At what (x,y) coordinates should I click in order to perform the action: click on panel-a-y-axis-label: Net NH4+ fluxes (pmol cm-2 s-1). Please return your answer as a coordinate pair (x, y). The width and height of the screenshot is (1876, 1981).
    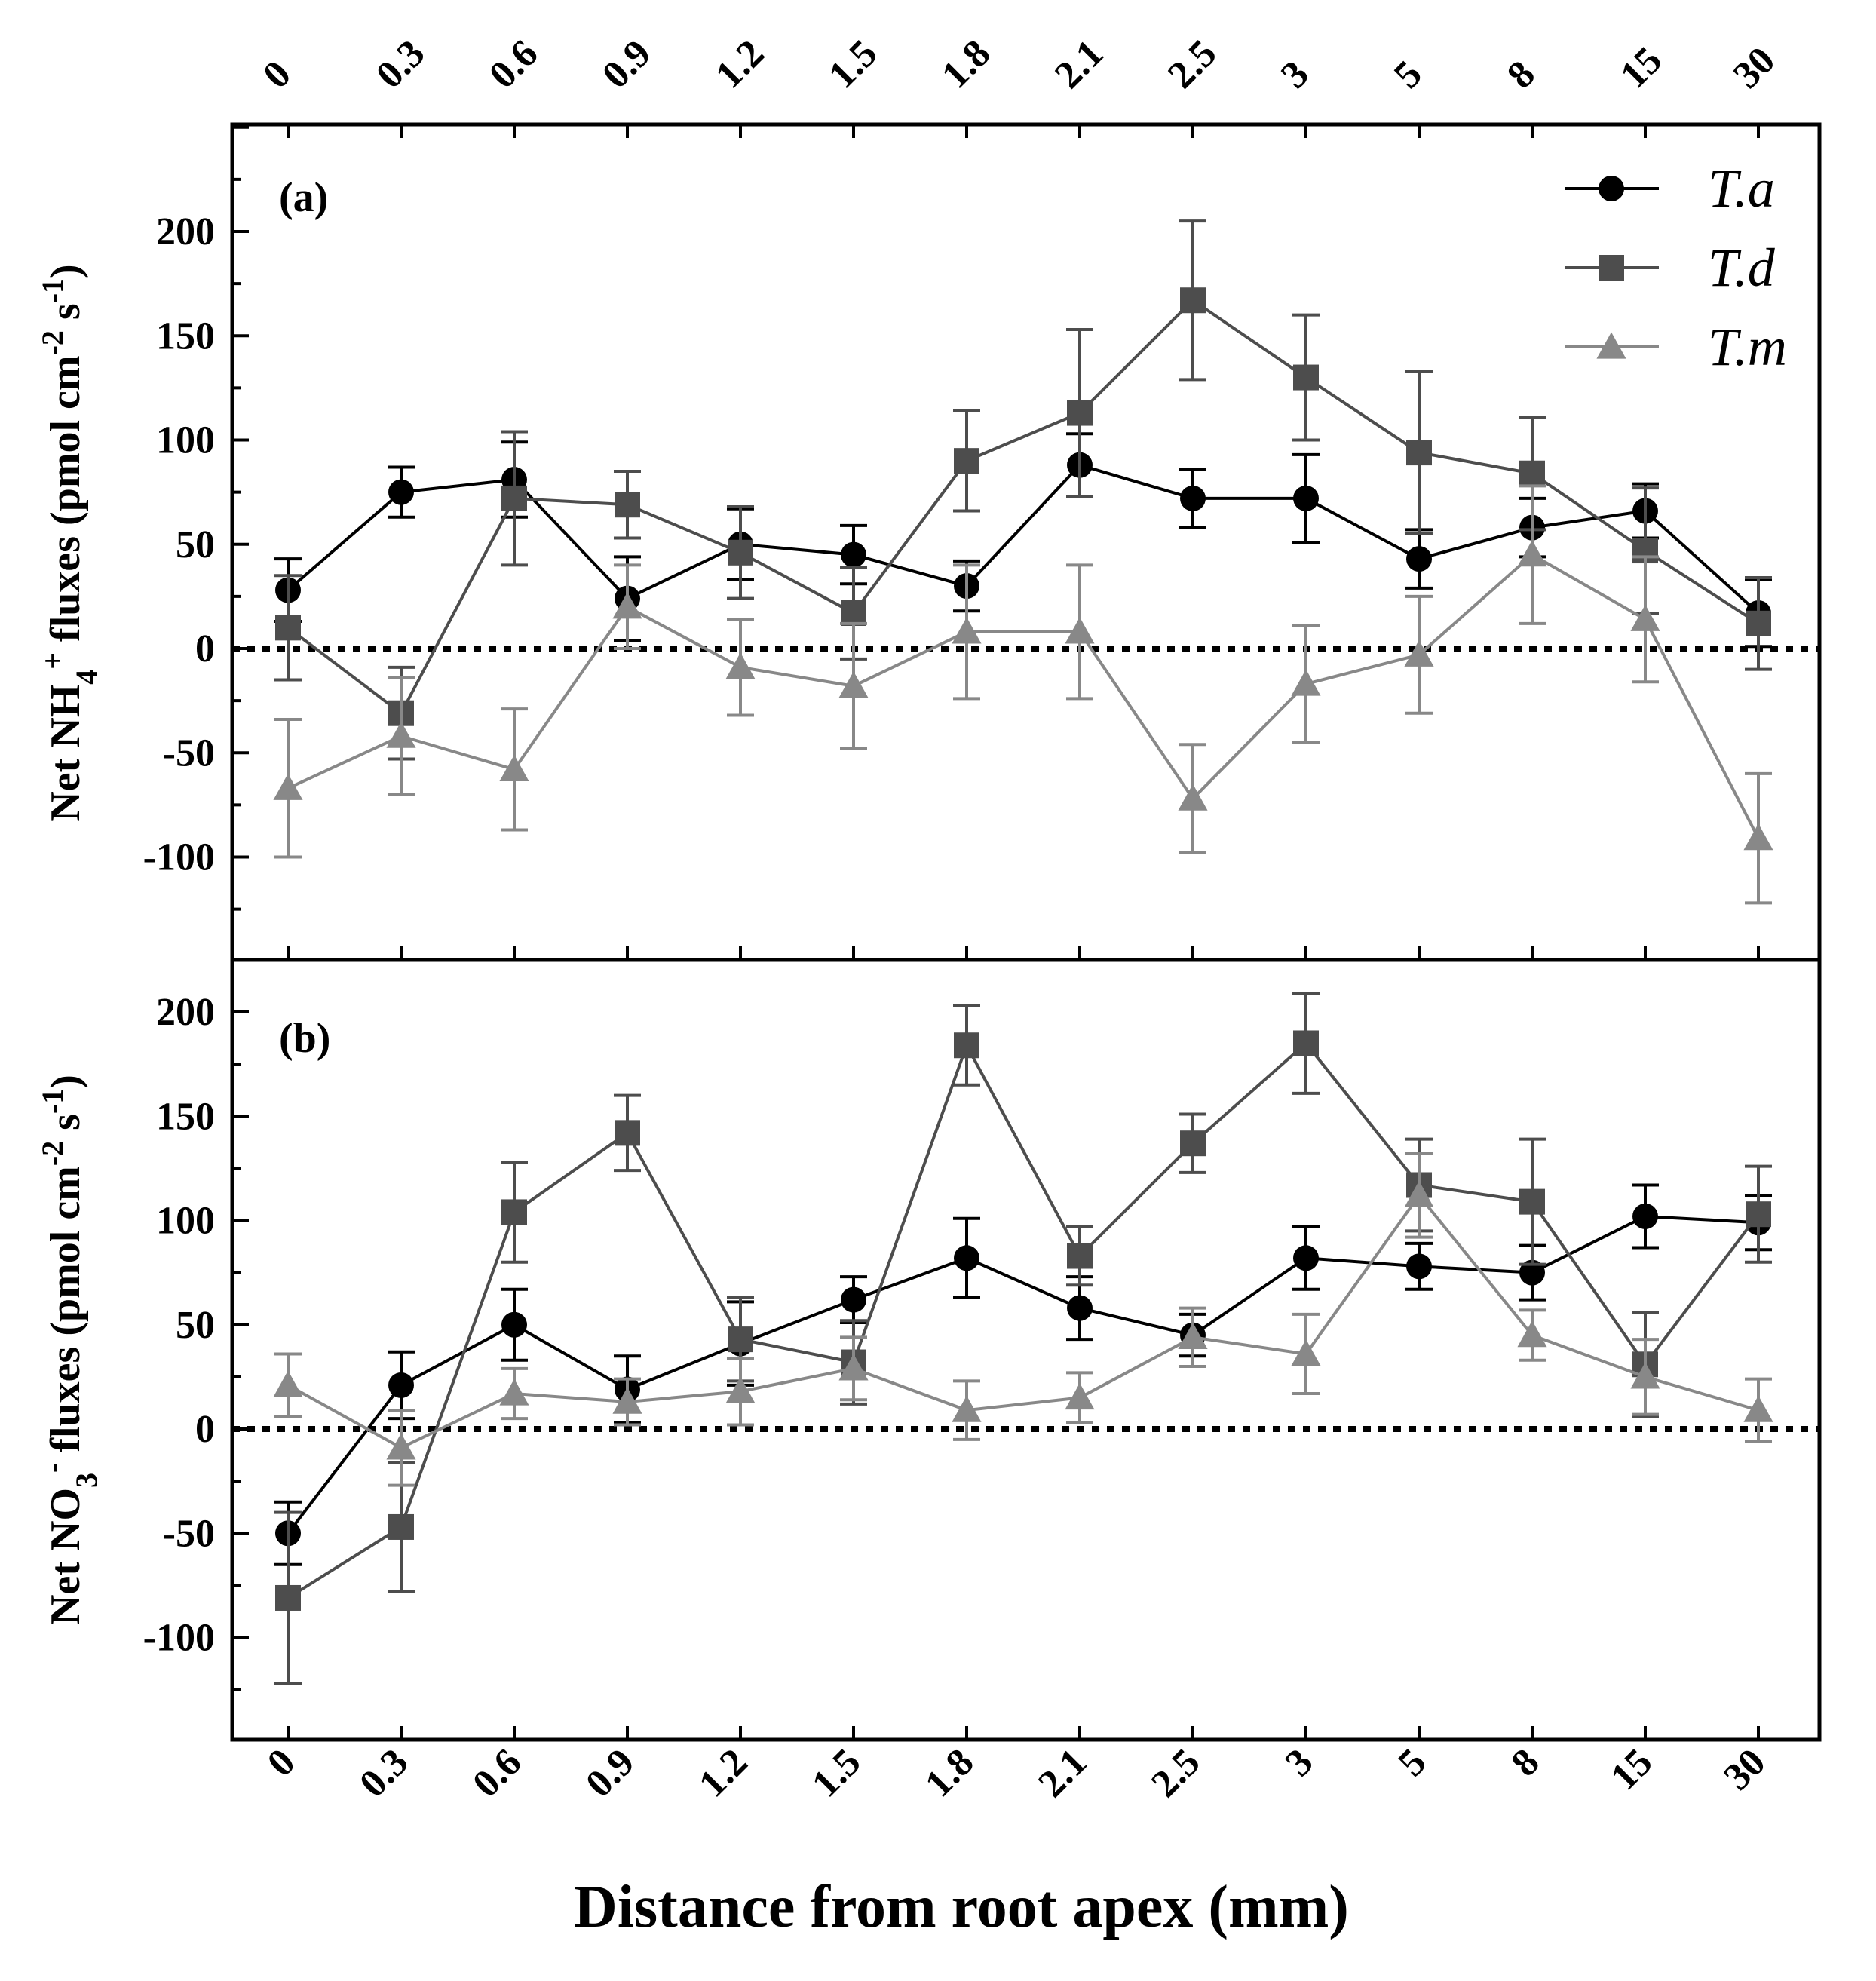
    Looking at the image, I should click on (69, 542).